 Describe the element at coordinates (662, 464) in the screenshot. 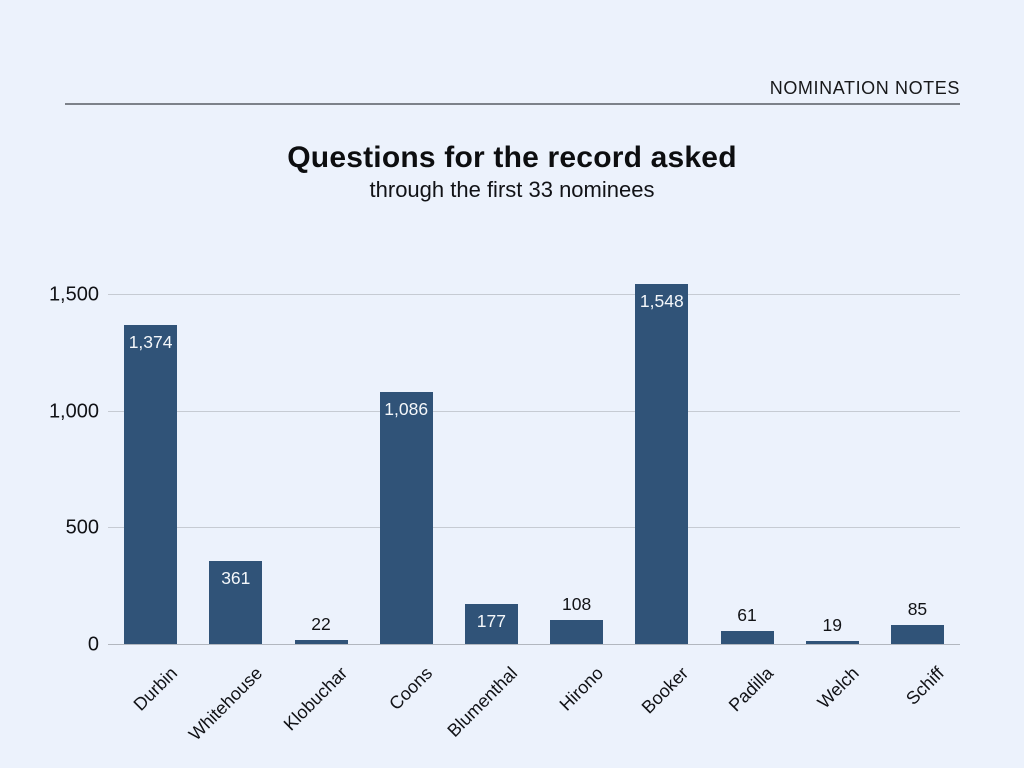

I see `bar-booker: 1,548` at that location.